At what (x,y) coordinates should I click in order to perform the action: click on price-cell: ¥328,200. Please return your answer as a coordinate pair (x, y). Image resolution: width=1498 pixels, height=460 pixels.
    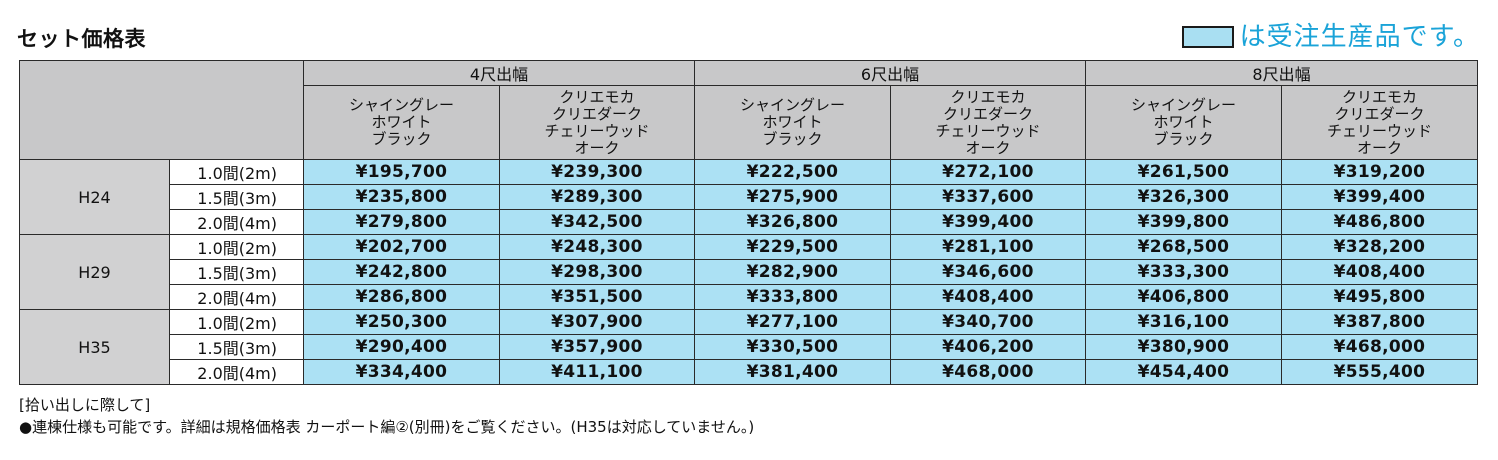
    Looking at the image, I should click on (1379, 247).